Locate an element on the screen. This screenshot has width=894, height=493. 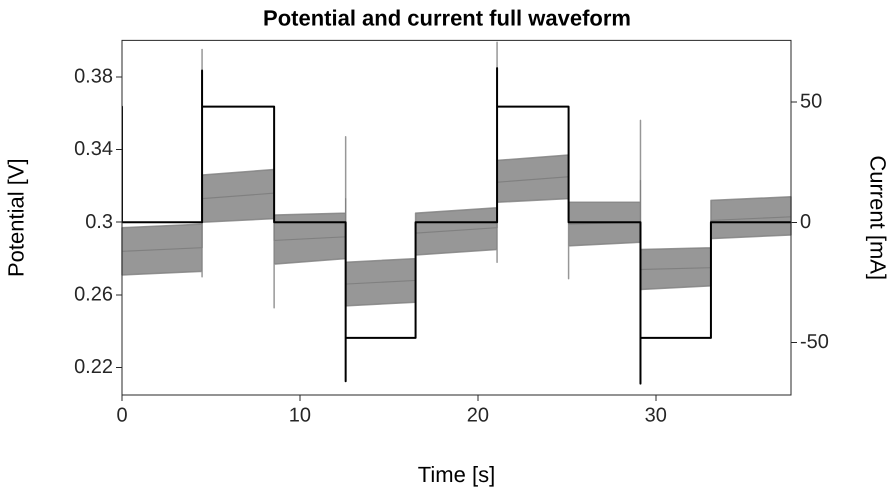
y2-tick-label: -50 is located at coordinates (814, 342).